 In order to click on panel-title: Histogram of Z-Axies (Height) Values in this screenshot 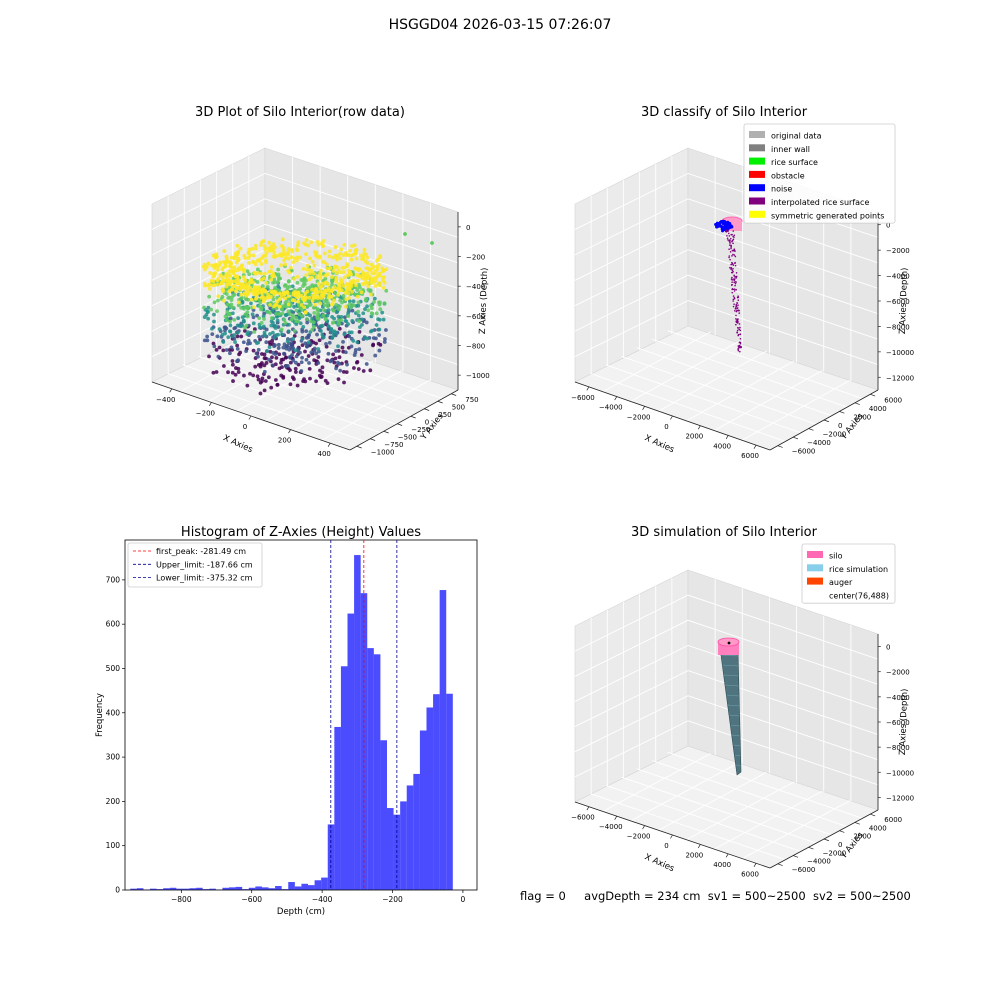, I will do `click(301, 532)`.